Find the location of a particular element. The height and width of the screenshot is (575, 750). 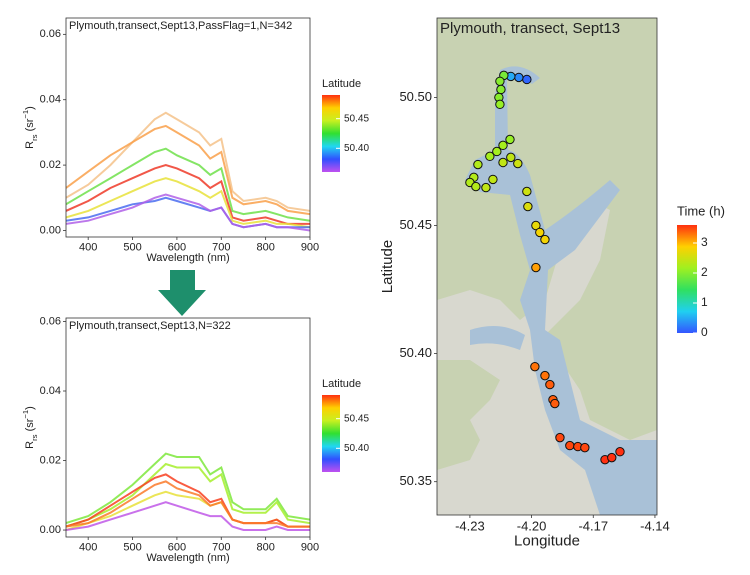

colorbar-tick-label: 1 is located at coordinates (704, 302).